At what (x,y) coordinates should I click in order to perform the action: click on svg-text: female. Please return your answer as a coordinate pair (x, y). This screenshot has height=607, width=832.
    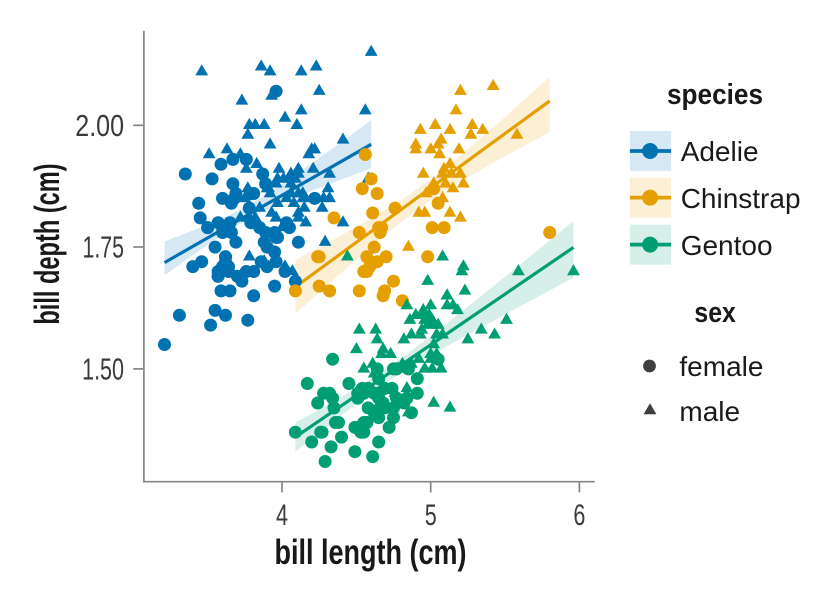
    Looking at the image, I should click on (721, 366).